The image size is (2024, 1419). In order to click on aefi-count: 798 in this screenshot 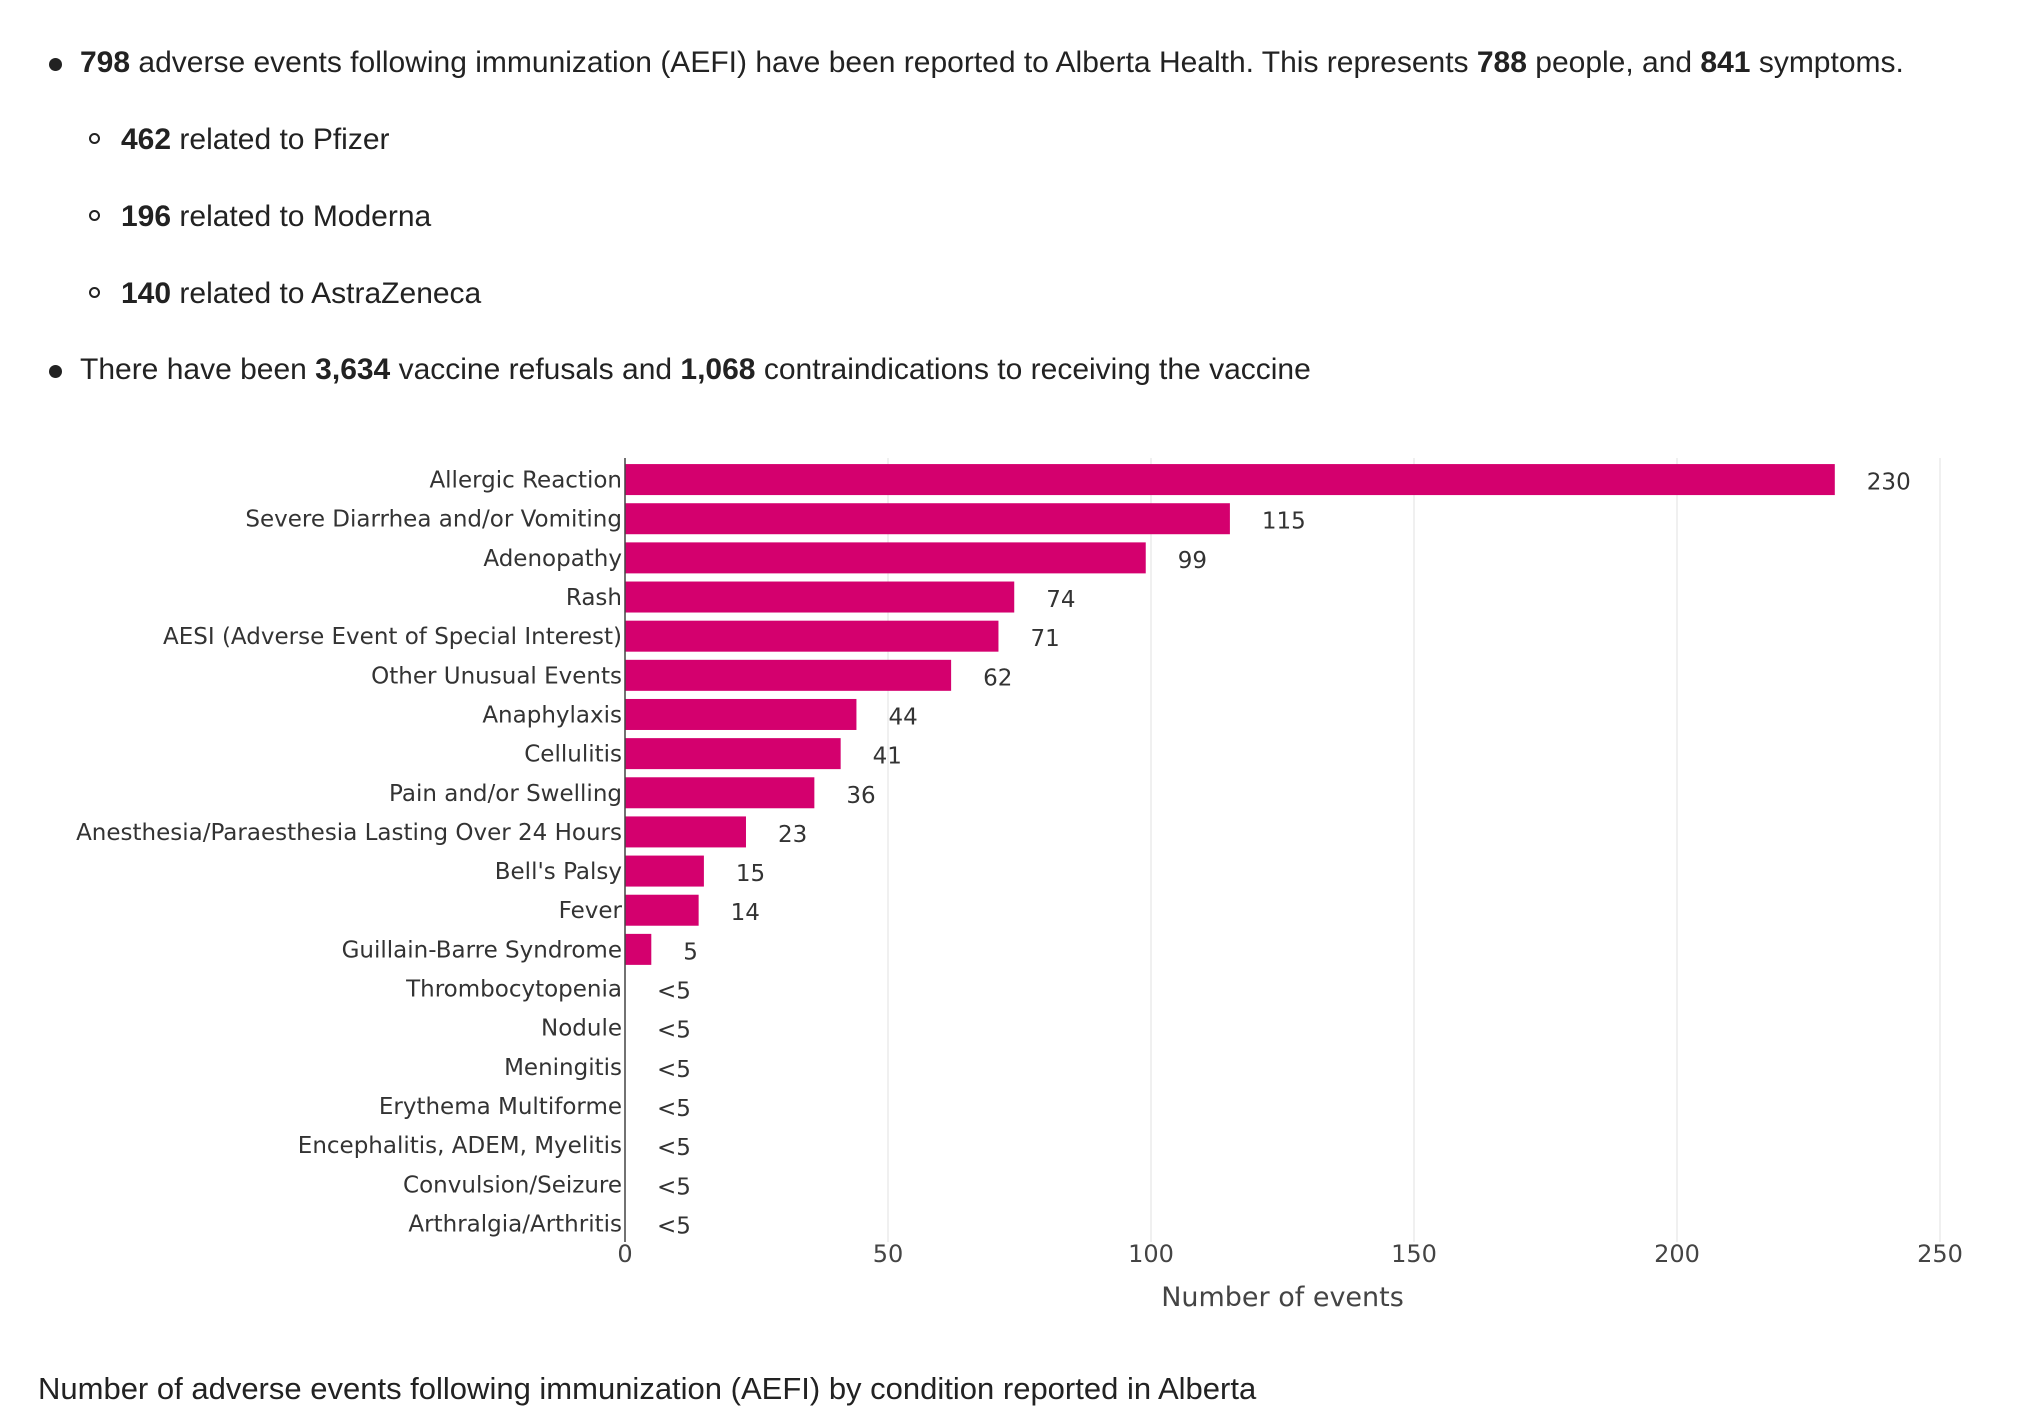, I will do `click(105, 62)`.